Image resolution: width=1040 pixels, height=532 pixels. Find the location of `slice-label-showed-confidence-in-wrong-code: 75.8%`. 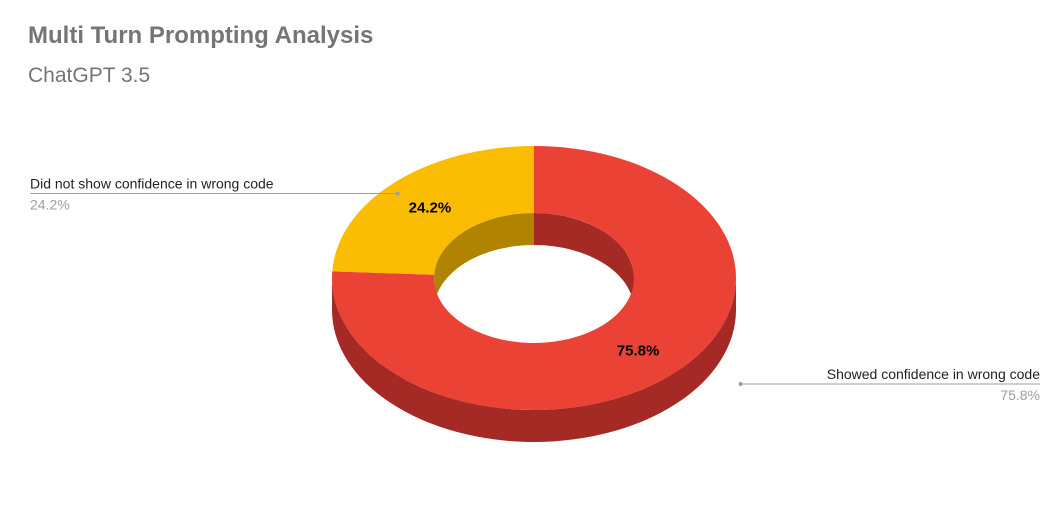

slice-label-showed-confidence-in-wrong-code: 75.8% is located at coordinates (638, 350).